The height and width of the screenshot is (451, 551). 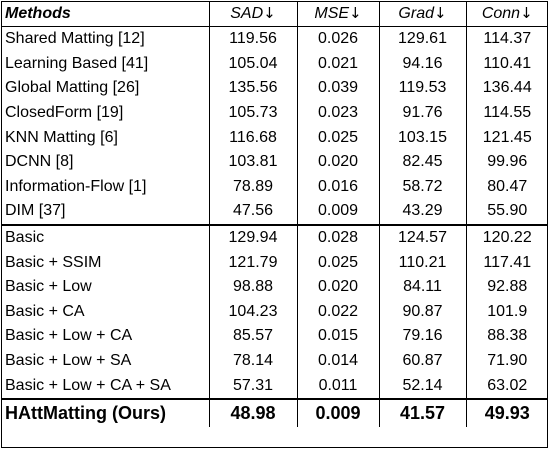 I want to click on method-cell: Basic + SSIM, so click(x=53, y=262).